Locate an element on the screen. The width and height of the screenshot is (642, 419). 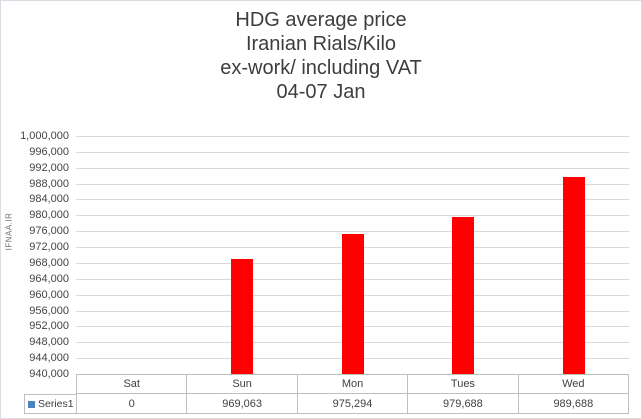
data-table-category-cell: Tues is located at coordinates (463, 384).